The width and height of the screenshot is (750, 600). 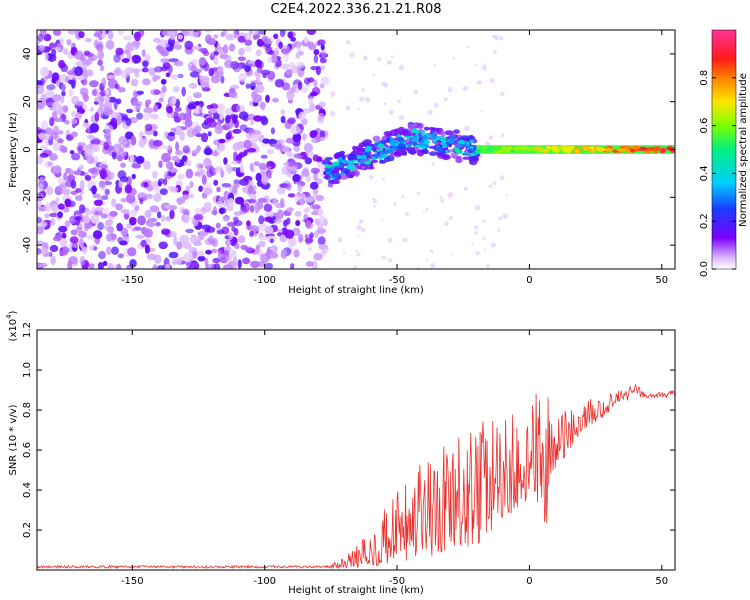 I want to click on y-tick-label: 0.2, so click(x=27, y=530).